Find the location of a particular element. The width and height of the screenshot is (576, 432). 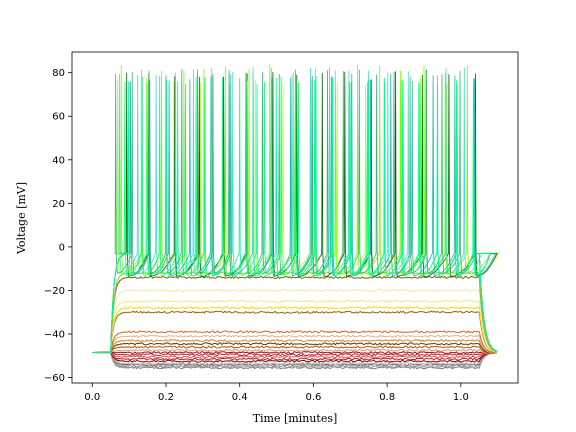

y-tick-label: 40 is located at coordinates (58, 160).